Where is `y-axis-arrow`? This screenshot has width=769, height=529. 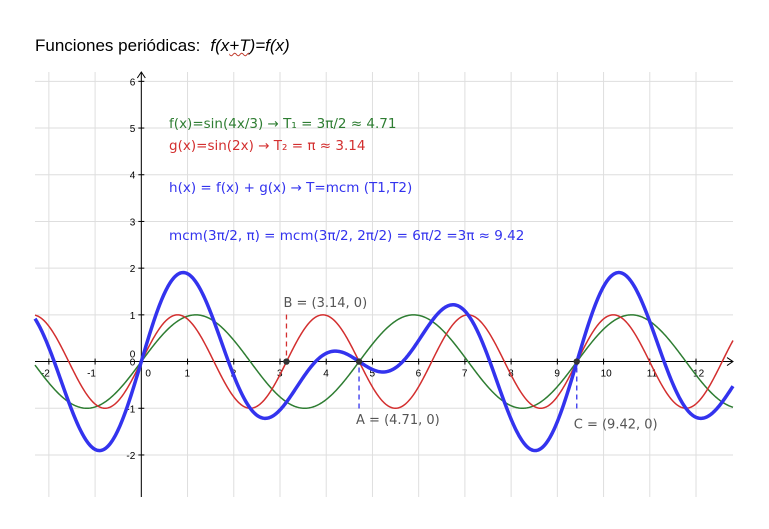 y-axis-arrow is located at coordinates (141, 75).